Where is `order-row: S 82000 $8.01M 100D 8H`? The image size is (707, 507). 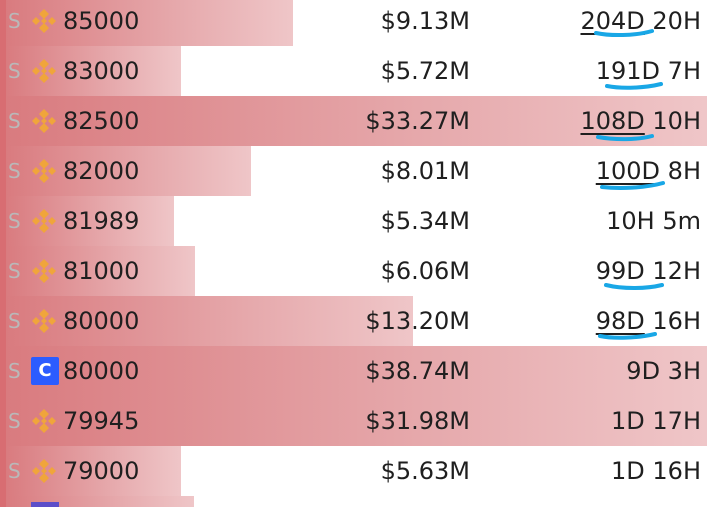
order-row: S 82000 $8.01M 100D 8H is located at coordinates (353, 171).